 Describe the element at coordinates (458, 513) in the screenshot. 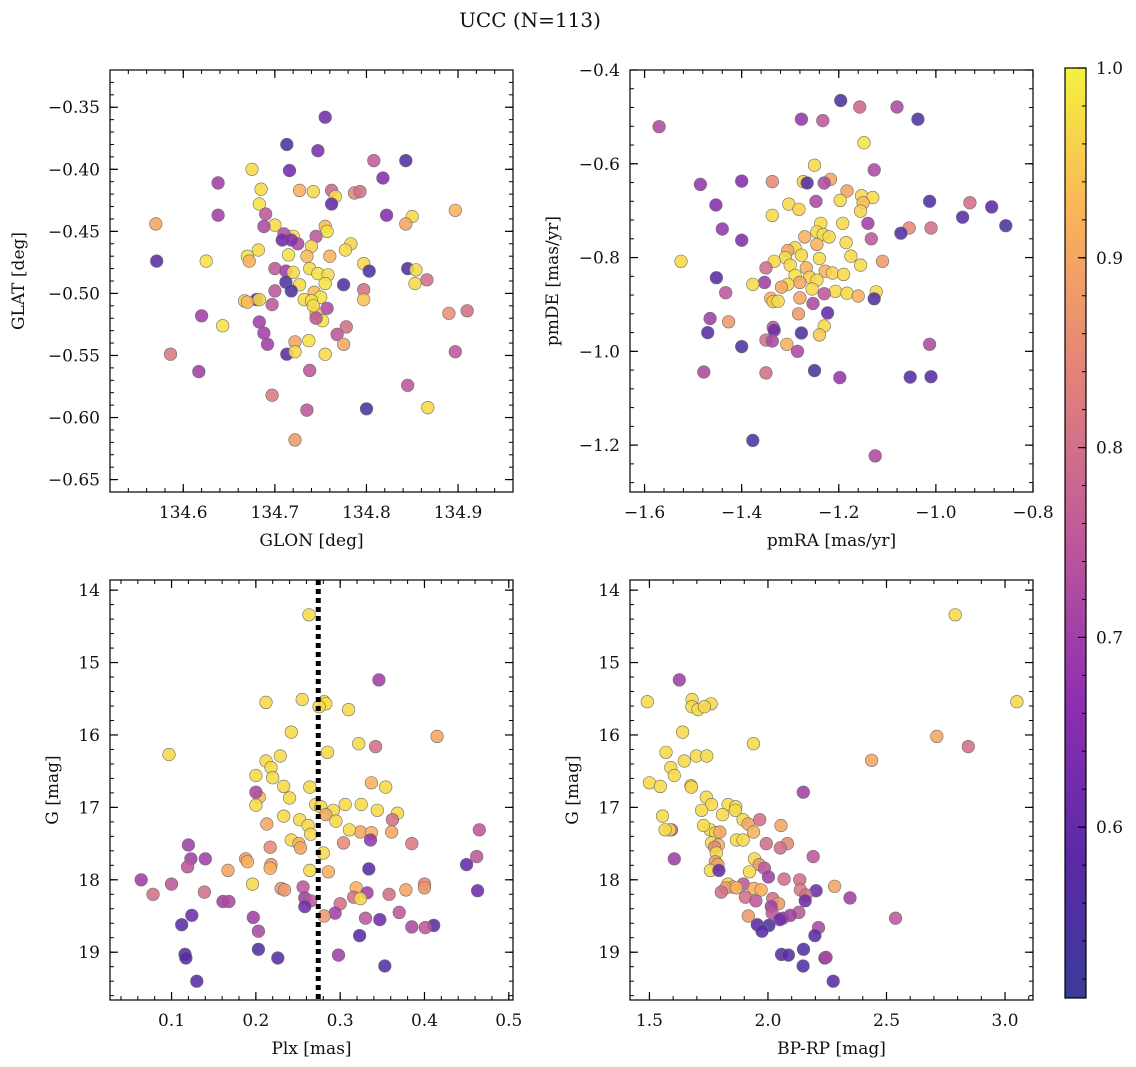

I see `x-tick-label: 134.9` at that location.